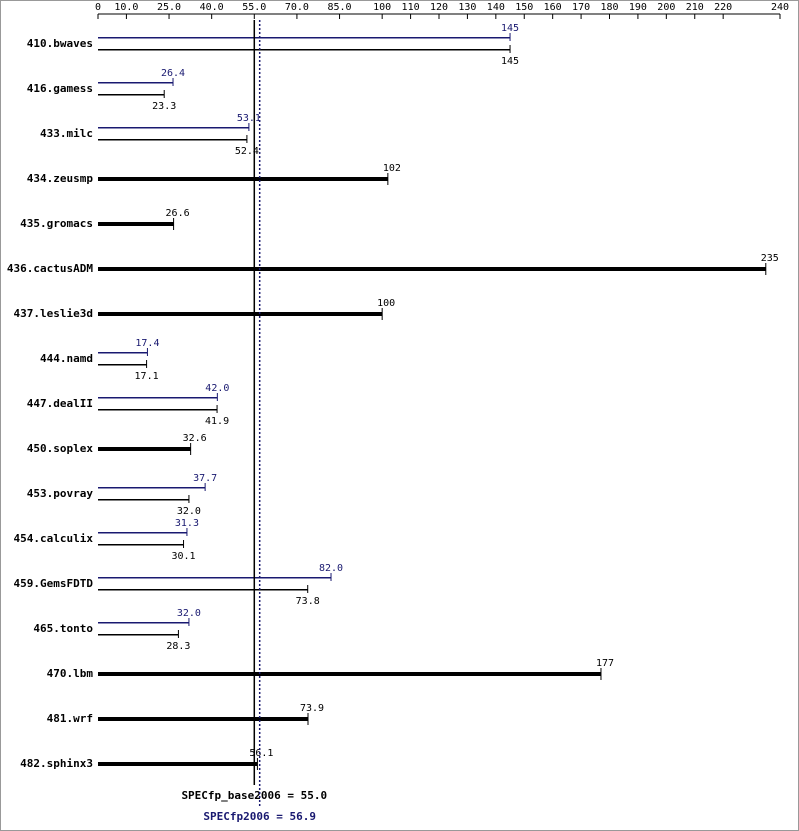  Describe the element at coordinates (147, 376) in the screenshot. I see `base-label: 17.1` at that location.